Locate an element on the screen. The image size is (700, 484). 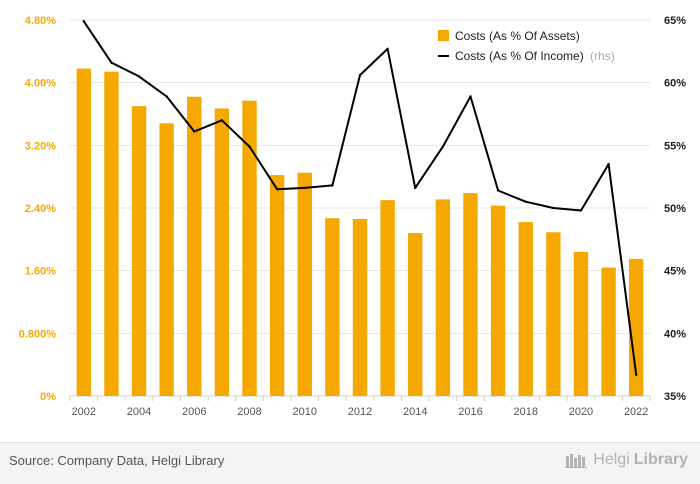
right-axis: 35% 40% 45% 50% 55% 60% 65% is located at coordinates (675, 209).